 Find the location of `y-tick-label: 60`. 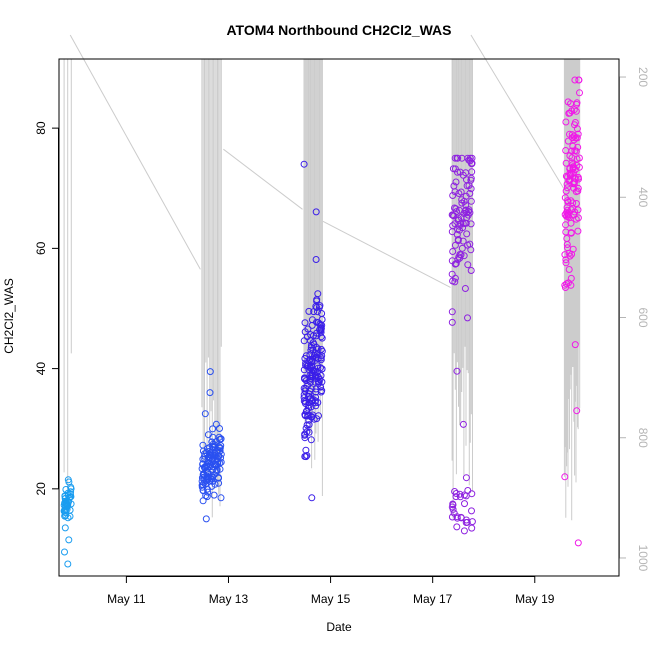

y-tick-label: 60 is located at coordinates (41, 248).